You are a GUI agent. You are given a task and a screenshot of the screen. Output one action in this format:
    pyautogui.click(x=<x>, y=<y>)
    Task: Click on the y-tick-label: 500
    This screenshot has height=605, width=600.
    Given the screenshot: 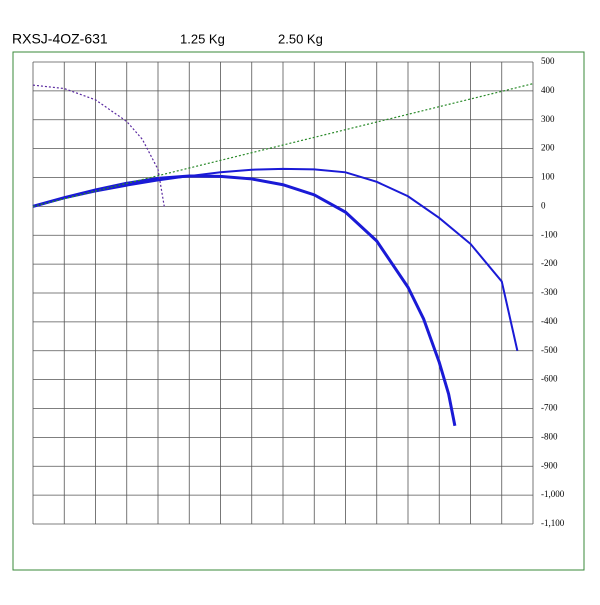 What is the action you would take?
    pyautogui.click(x=548, y=61)
    